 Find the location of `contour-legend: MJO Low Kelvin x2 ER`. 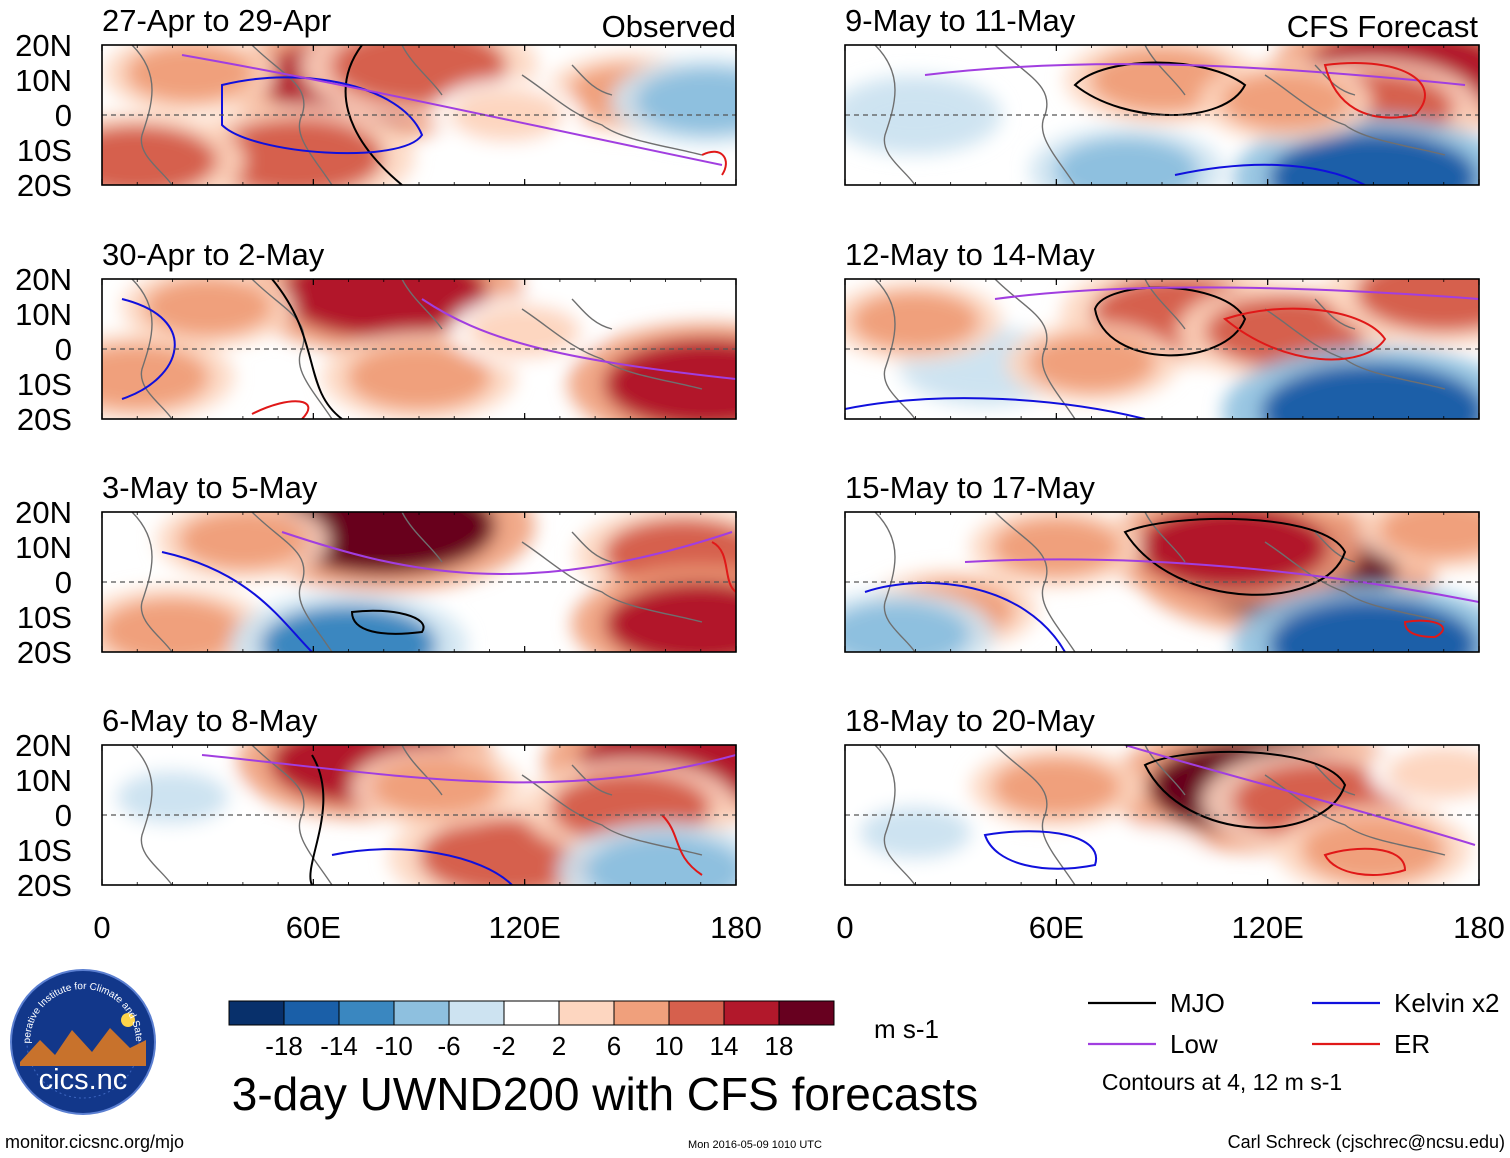

contour-legend: MJO Low Kelvin x2 ER is located at coordinates (1294, 1023).